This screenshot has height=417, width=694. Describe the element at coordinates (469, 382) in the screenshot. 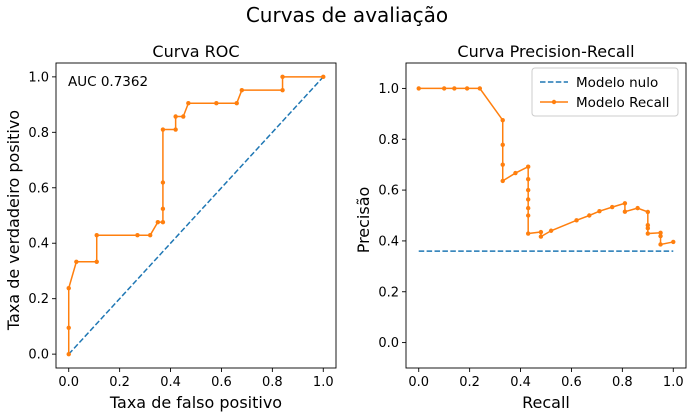

I see `pr-x-tick-label: 0.2` at that location.